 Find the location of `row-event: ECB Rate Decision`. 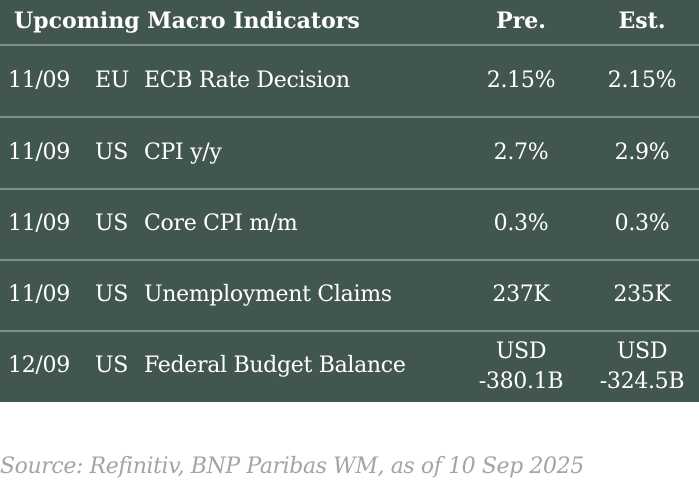

row-event: ECB Rate Decision is located at coordinates (247, 80).